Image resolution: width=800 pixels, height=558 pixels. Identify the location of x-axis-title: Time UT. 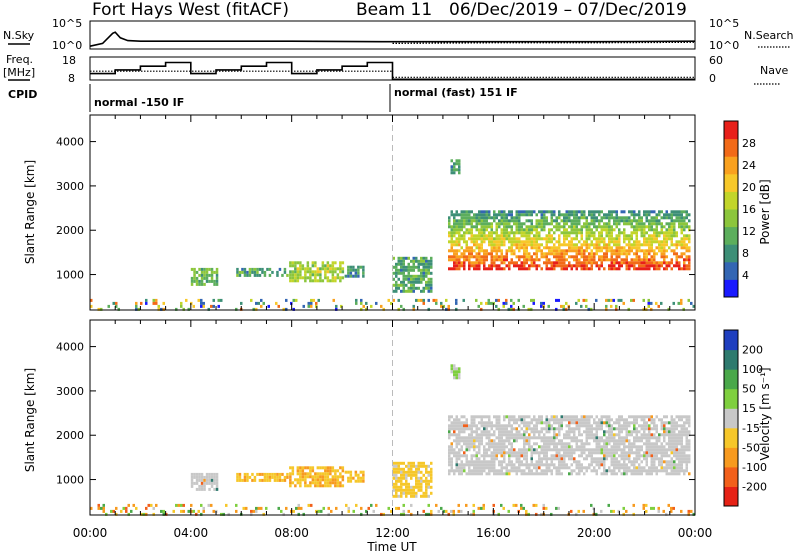
(391, 547).